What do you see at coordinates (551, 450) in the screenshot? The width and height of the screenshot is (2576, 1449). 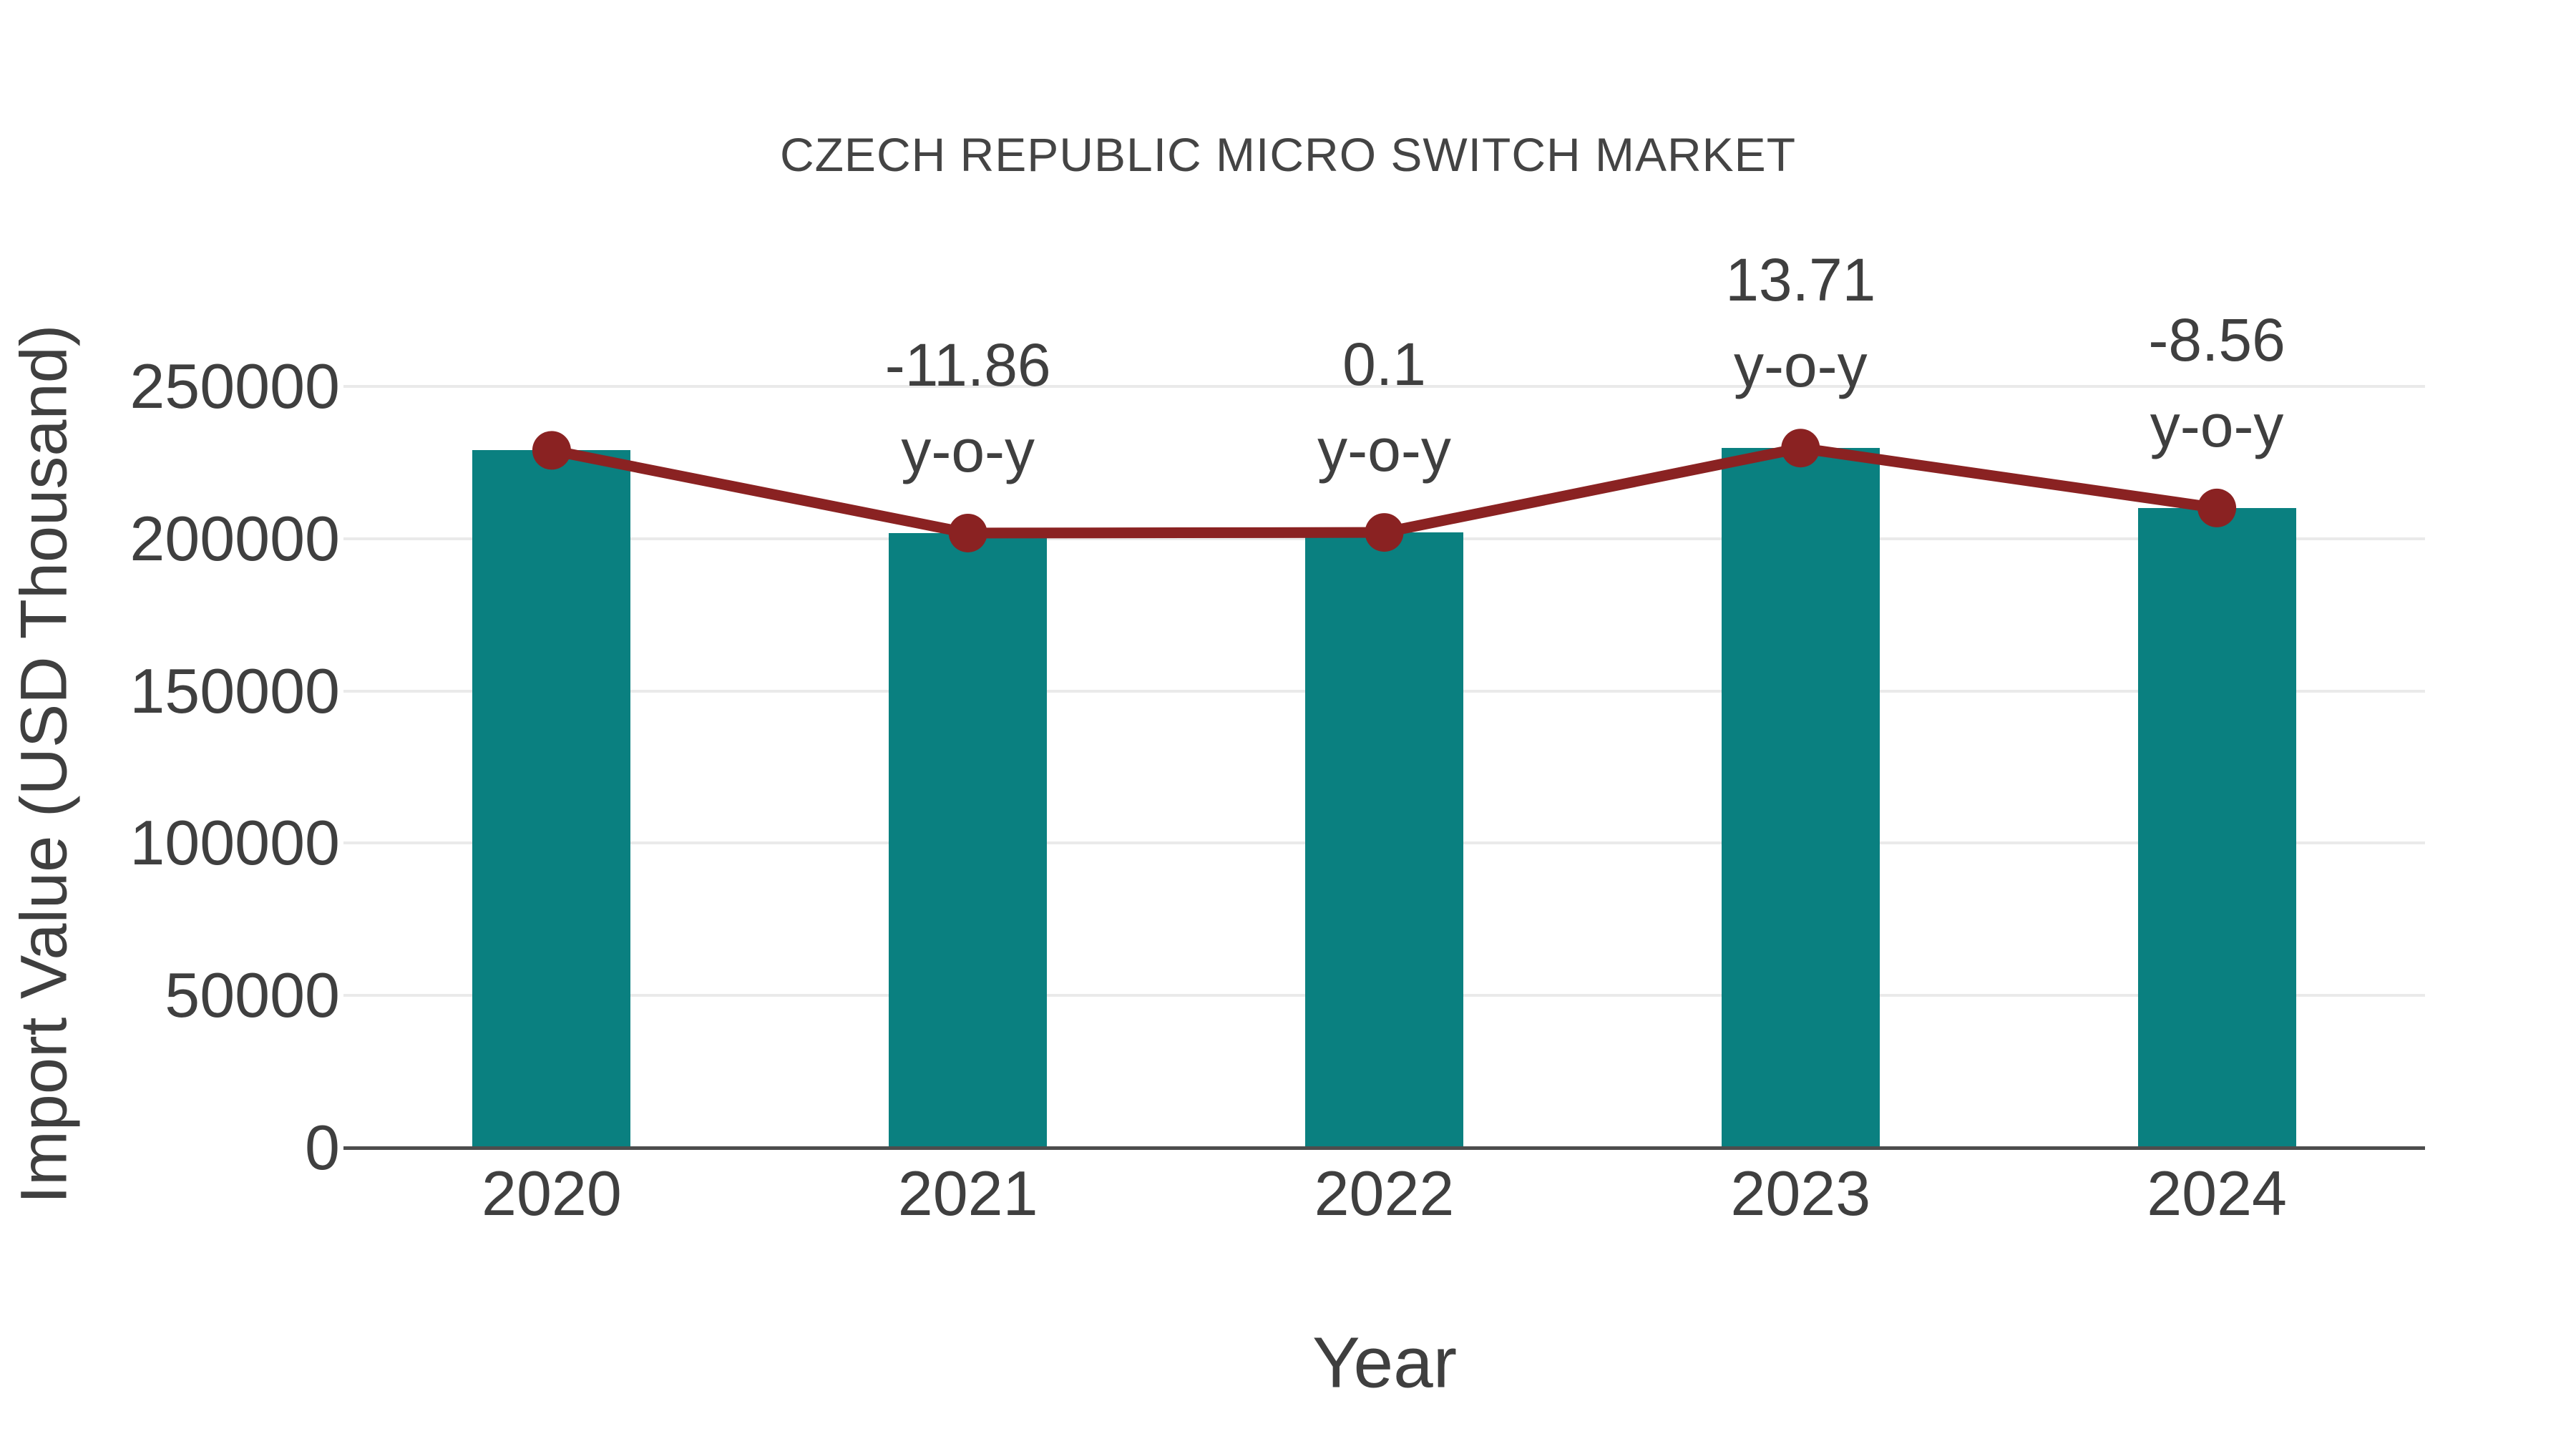 I see `trend-marker-2020` at bounding box center [551, 450].